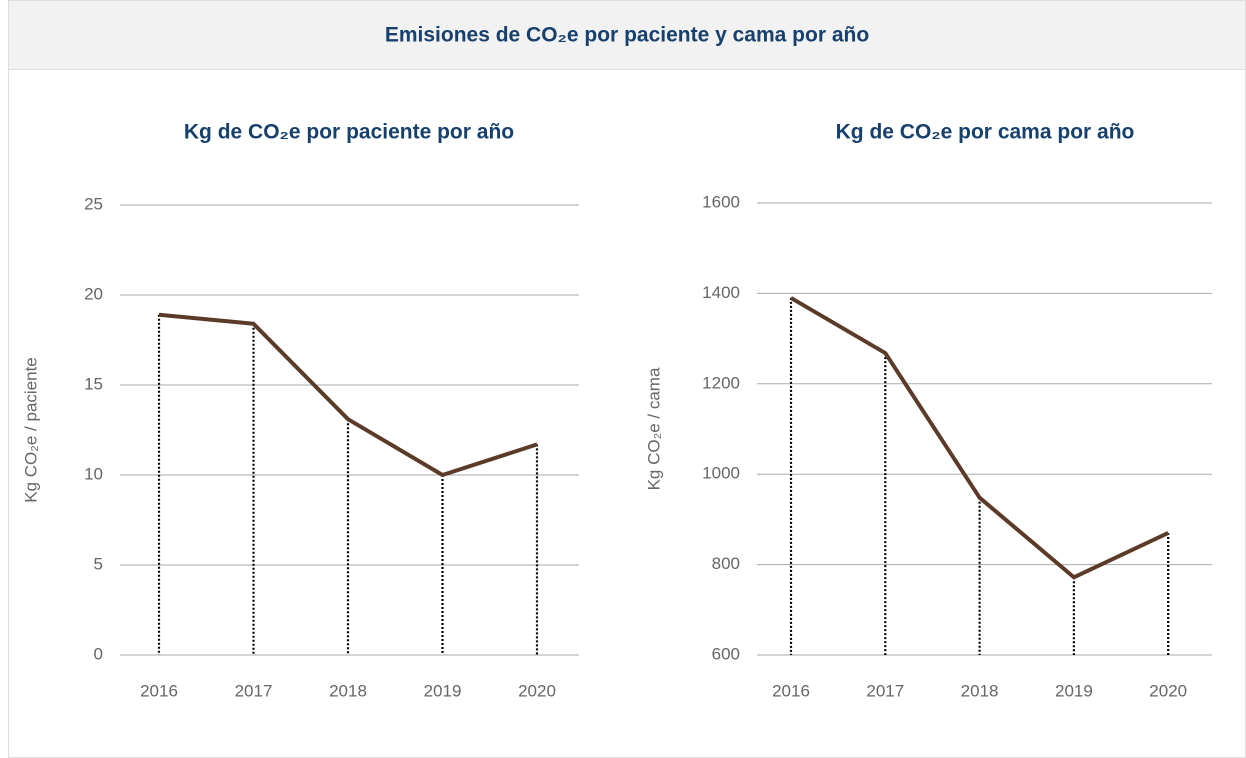  What do you see at coordinates (93, 293) in the screenshot?
I see `y-tick-label: 20` at bounding box center [93, 293].